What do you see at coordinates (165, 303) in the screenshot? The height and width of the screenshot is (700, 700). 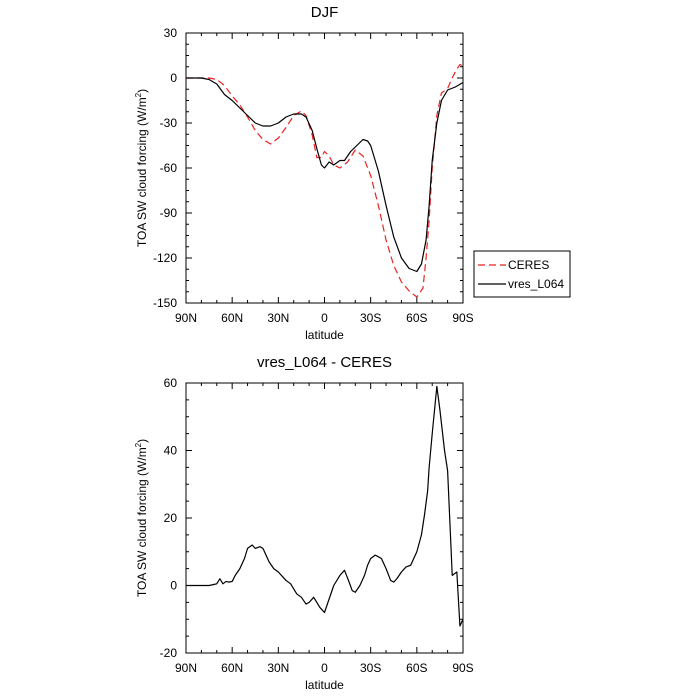 I see `y-tick-label: -150` at bounding box center [165, 303].